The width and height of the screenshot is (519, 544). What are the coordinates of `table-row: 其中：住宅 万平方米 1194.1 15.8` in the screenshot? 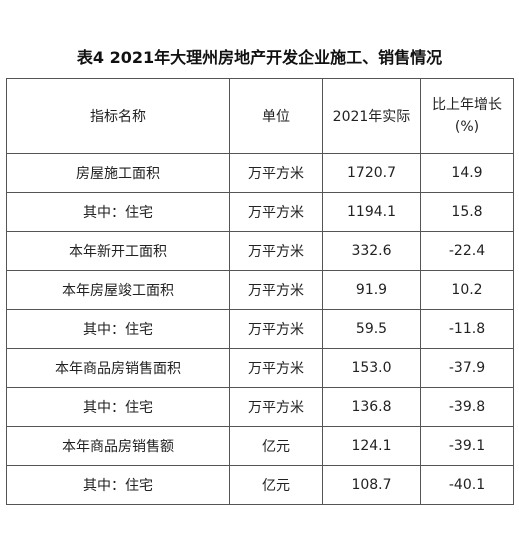 It's located at (260, 212).